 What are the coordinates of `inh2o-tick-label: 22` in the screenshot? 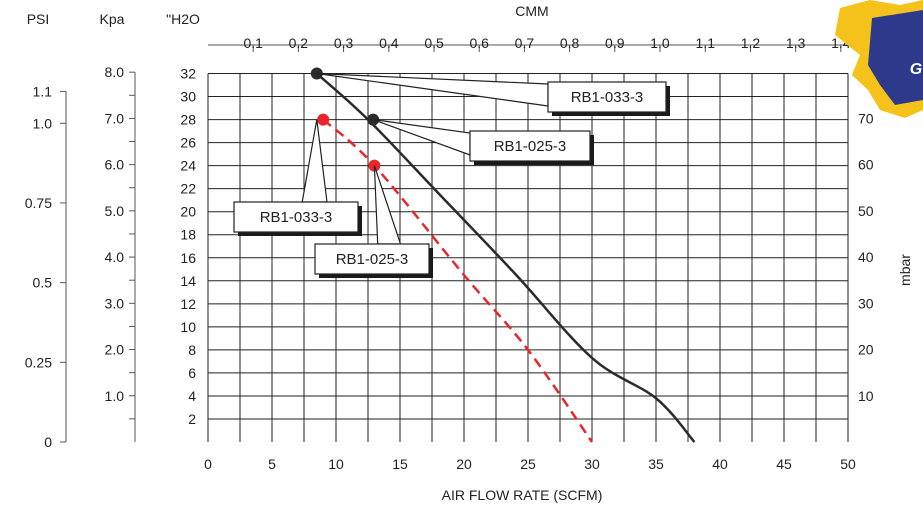 It's located at (188, 189).